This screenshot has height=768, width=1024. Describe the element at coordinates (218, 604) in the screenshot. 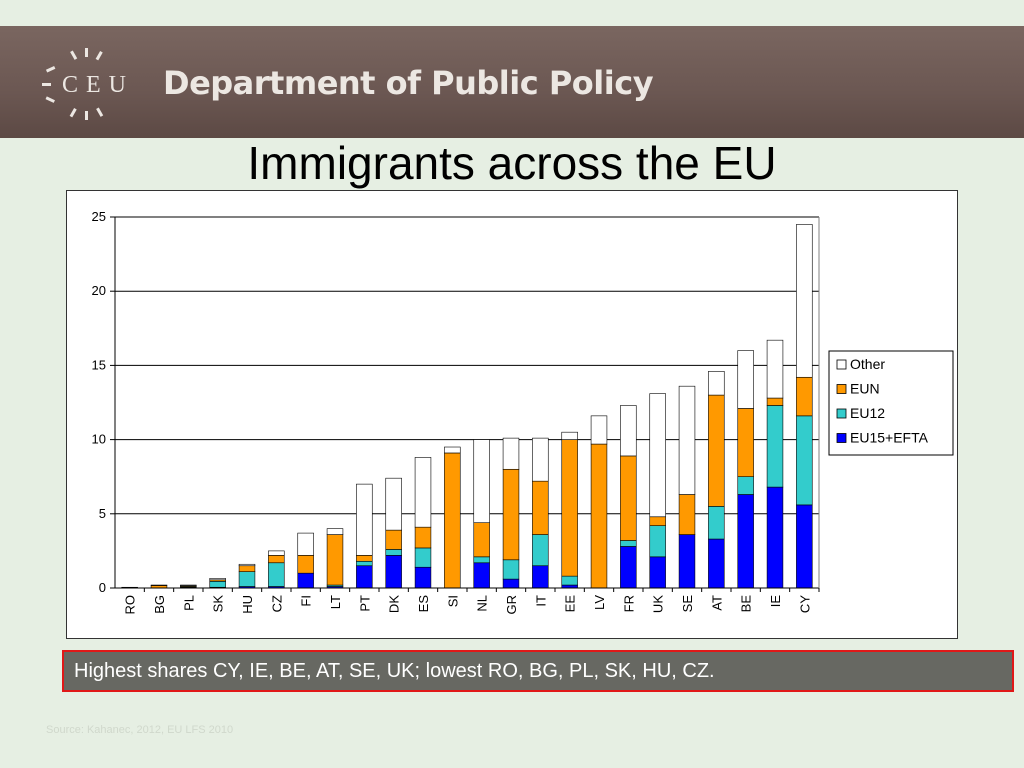

I see `x-tick-label-sk: SK` at that location.